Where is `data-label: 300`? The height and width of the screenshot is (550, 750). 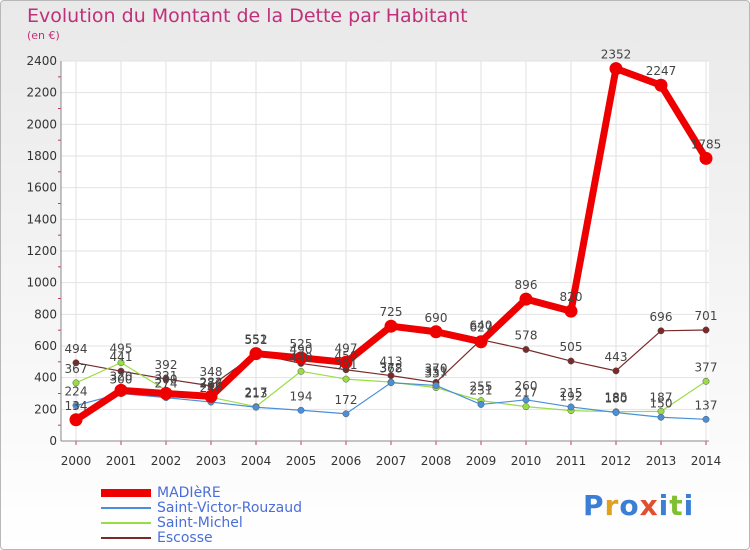 data-label: 300 is located at coordinates (121, 380).